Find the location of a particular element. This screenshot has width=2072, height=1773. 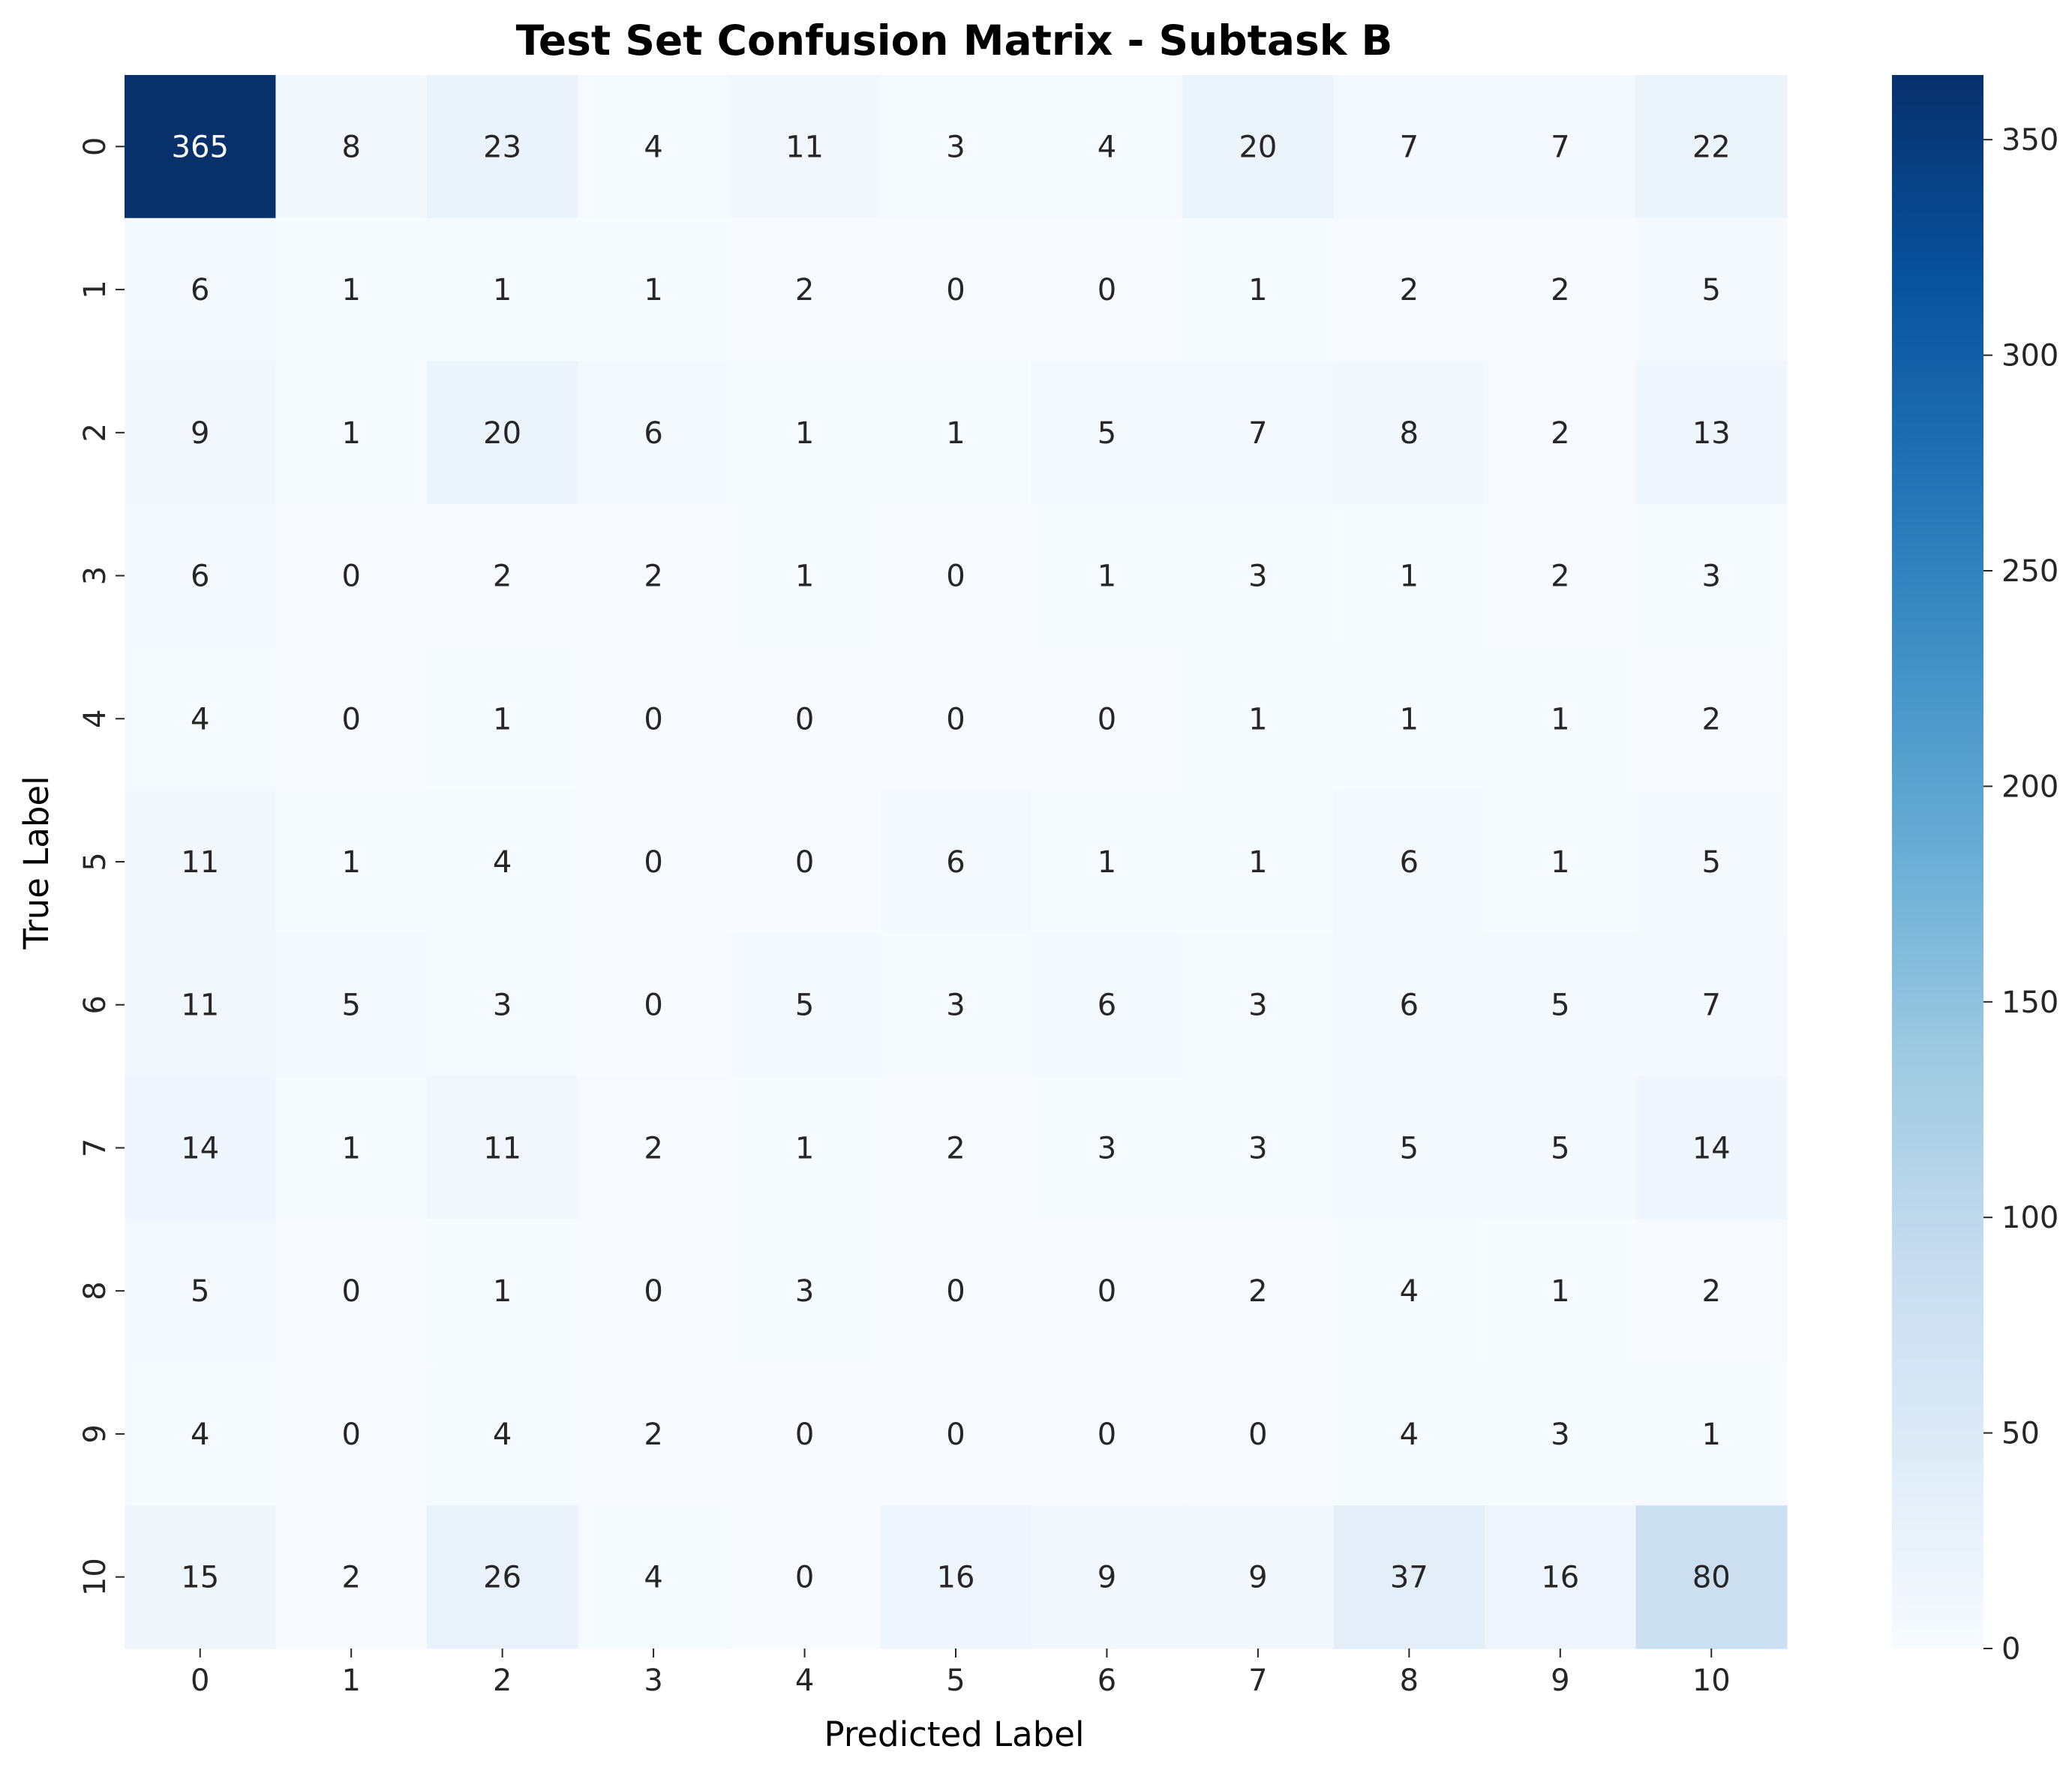

cell-value-label: 22 is located at coordinates (1711, 147).